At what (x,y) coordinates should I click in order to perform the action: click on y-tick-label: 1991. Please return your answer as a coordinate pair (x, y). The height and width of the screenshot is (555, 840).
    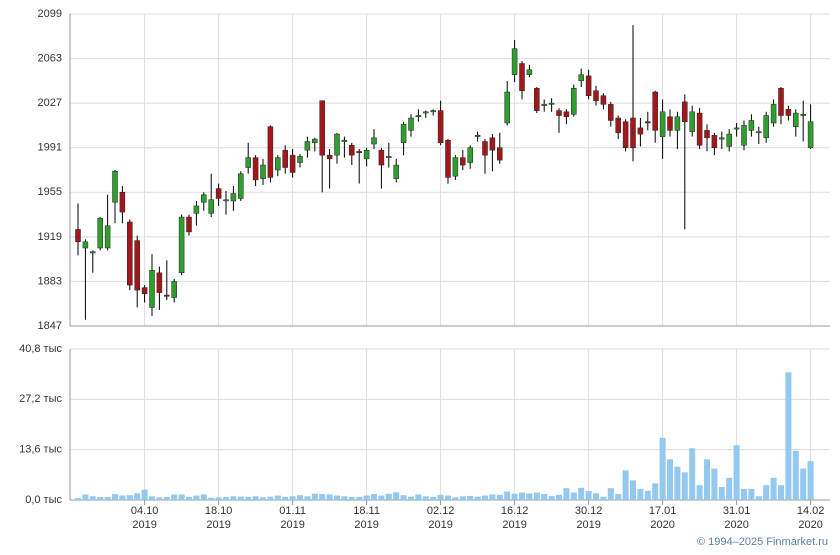
    Looking at the image, I should click on (50, 148).